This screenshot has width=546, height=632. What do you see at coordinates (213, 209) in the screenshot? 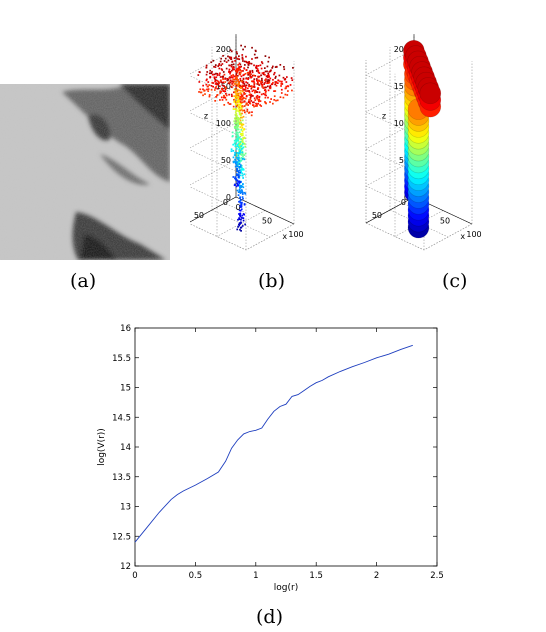
I see `axis-y` at bounding box center [213, 209].